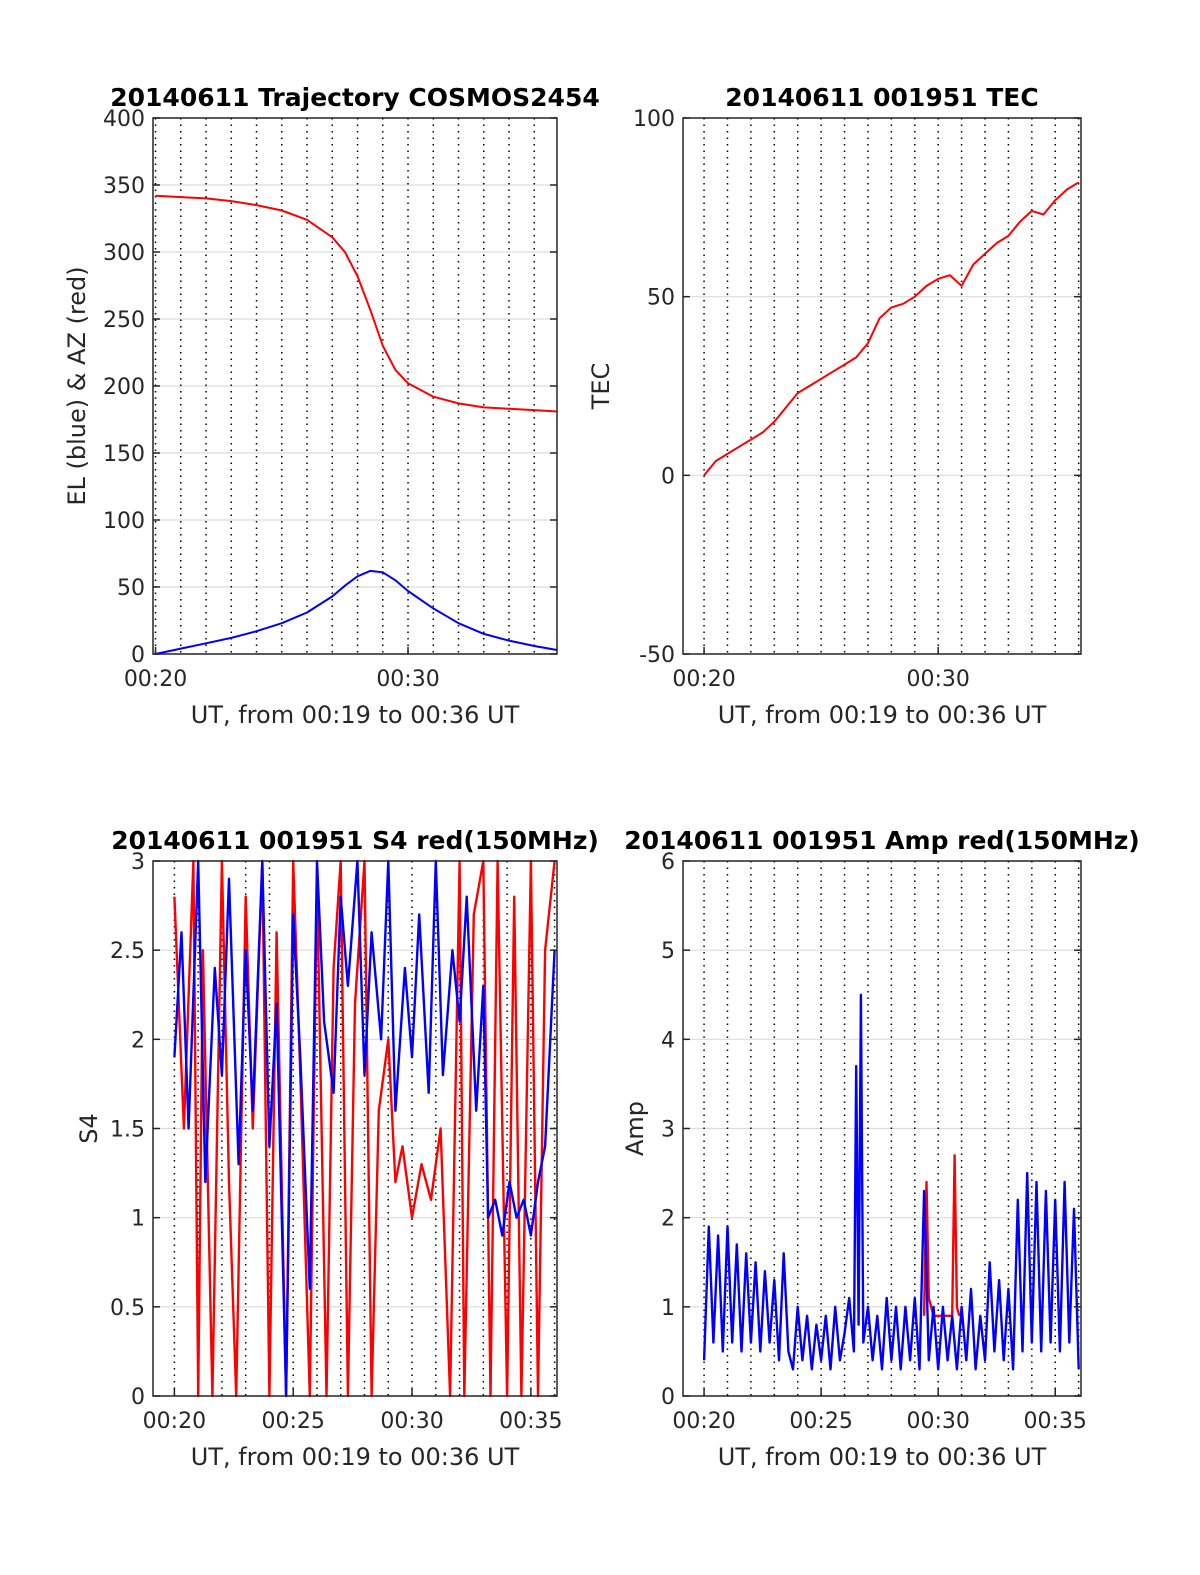 The width and height of the screenshot is (1200, 1575). What do you see at coordinates (155, 679) in the screenshot?
I see `trajectory-xtick-label: 00:20` at bounding box center [155, 679].